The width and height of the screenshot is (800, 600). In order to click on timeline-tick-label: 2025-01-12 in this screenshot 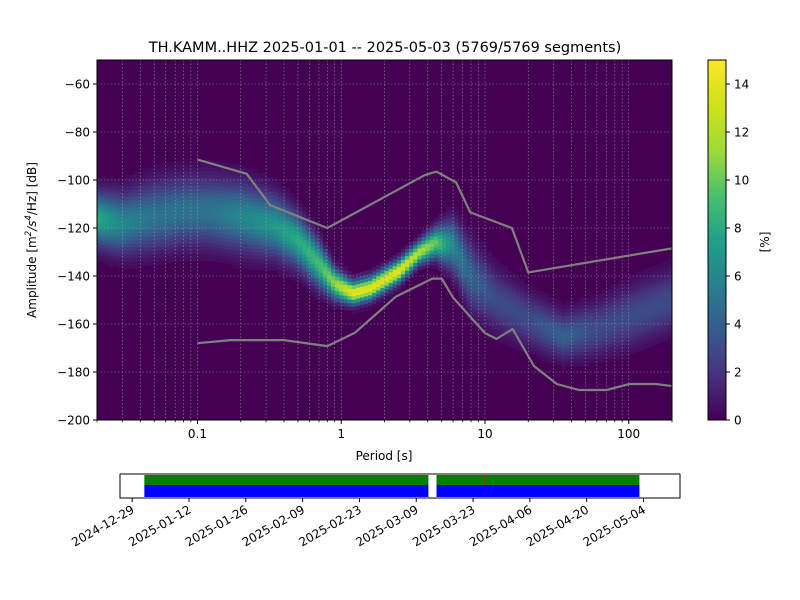, I will do `click(159, 525)`.